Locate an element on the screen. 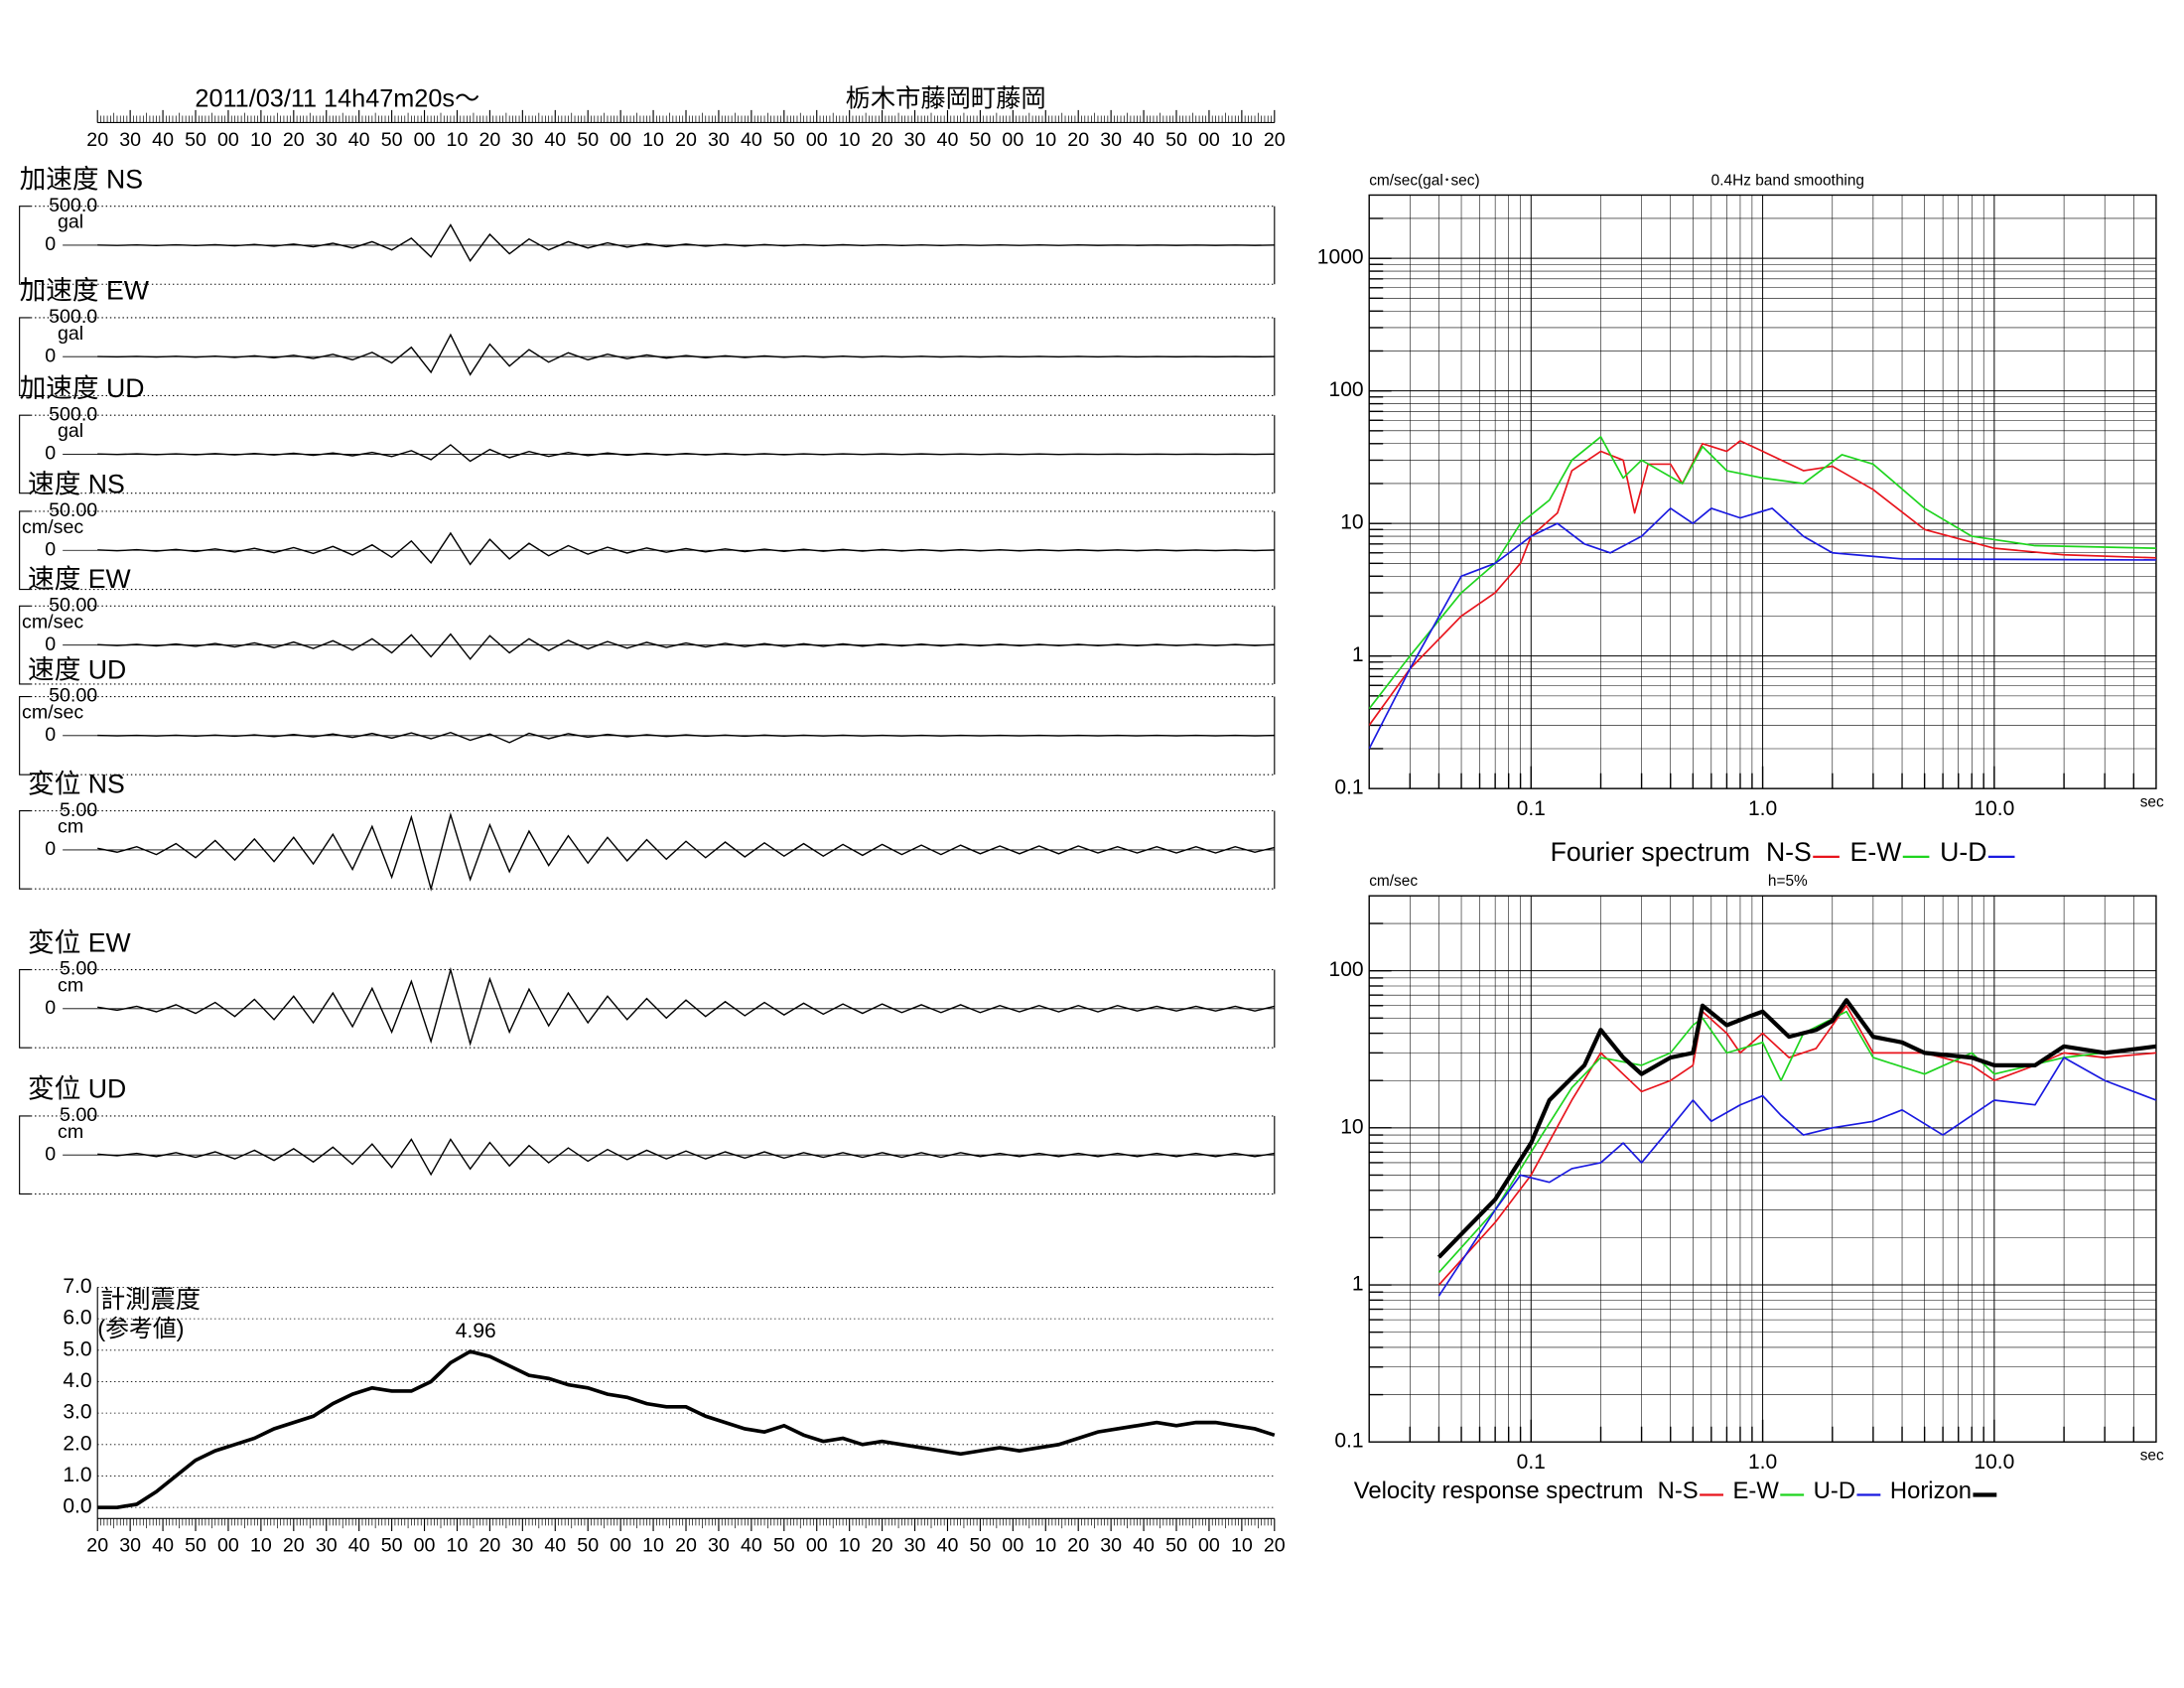 The image size is (2184, 1688). trace-name: 速度 EW is located at coordinates (79, 579).